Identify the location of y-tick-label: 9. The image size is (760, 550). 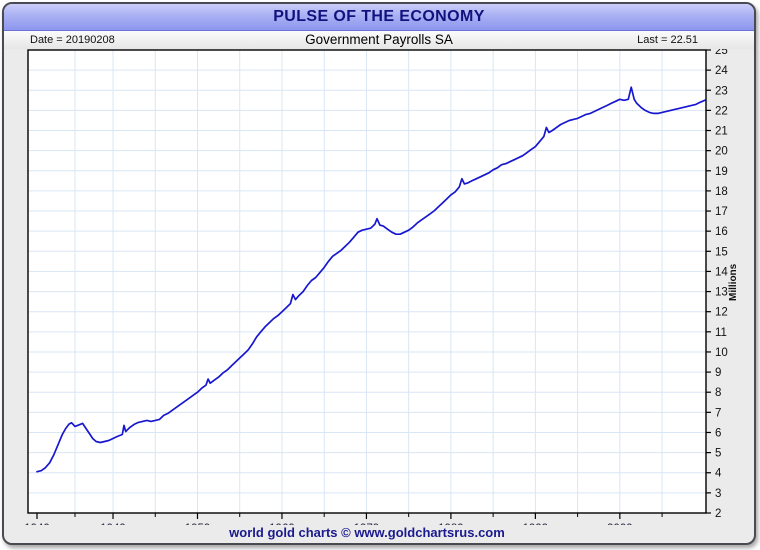
(718, 373).